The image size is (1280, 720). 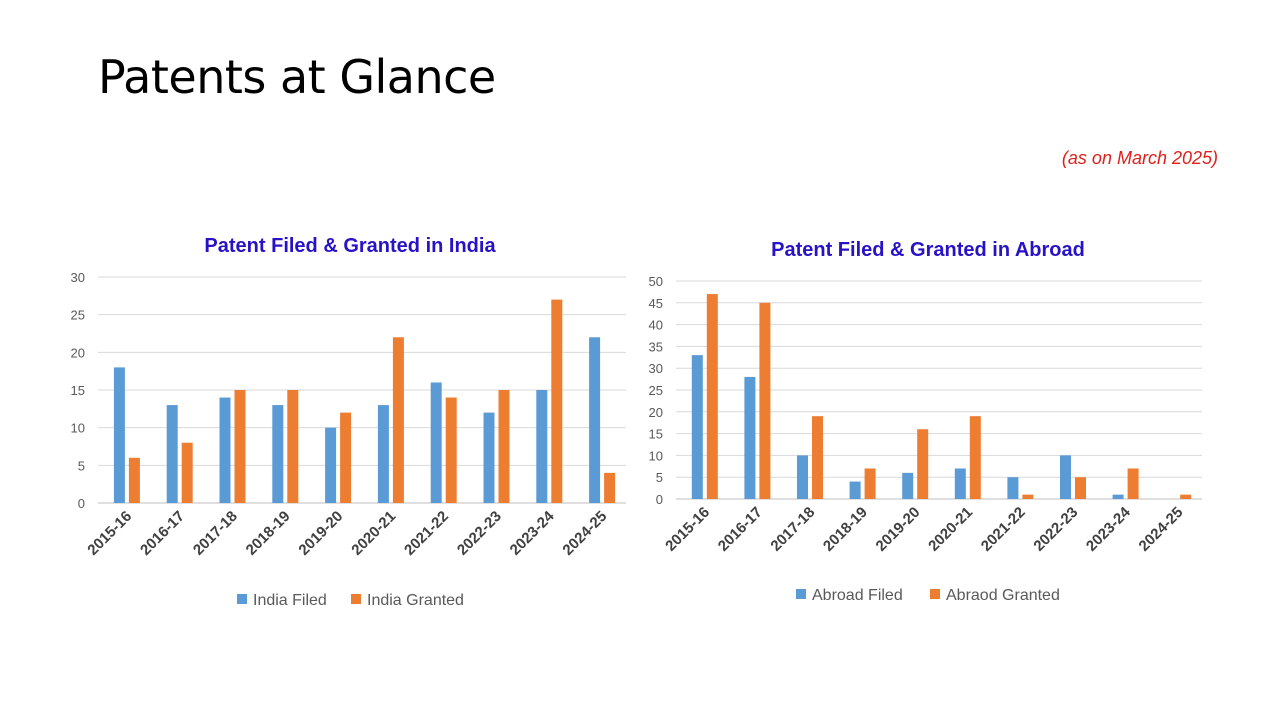 I want to click on y-tick-label: 40, so click(x=656, y=325).